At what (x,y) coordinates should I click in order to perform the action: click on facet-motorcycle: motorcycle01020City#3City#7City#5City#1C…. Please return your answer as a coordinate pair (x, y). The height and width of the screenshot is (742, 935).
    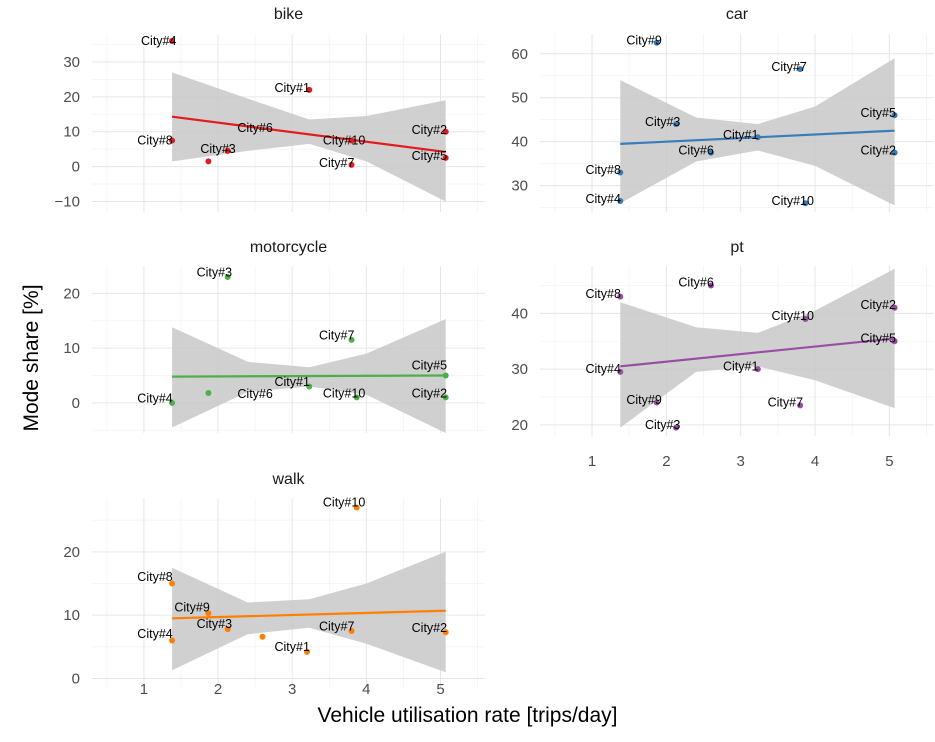
    Looking at the image, I should click on (274, 336).